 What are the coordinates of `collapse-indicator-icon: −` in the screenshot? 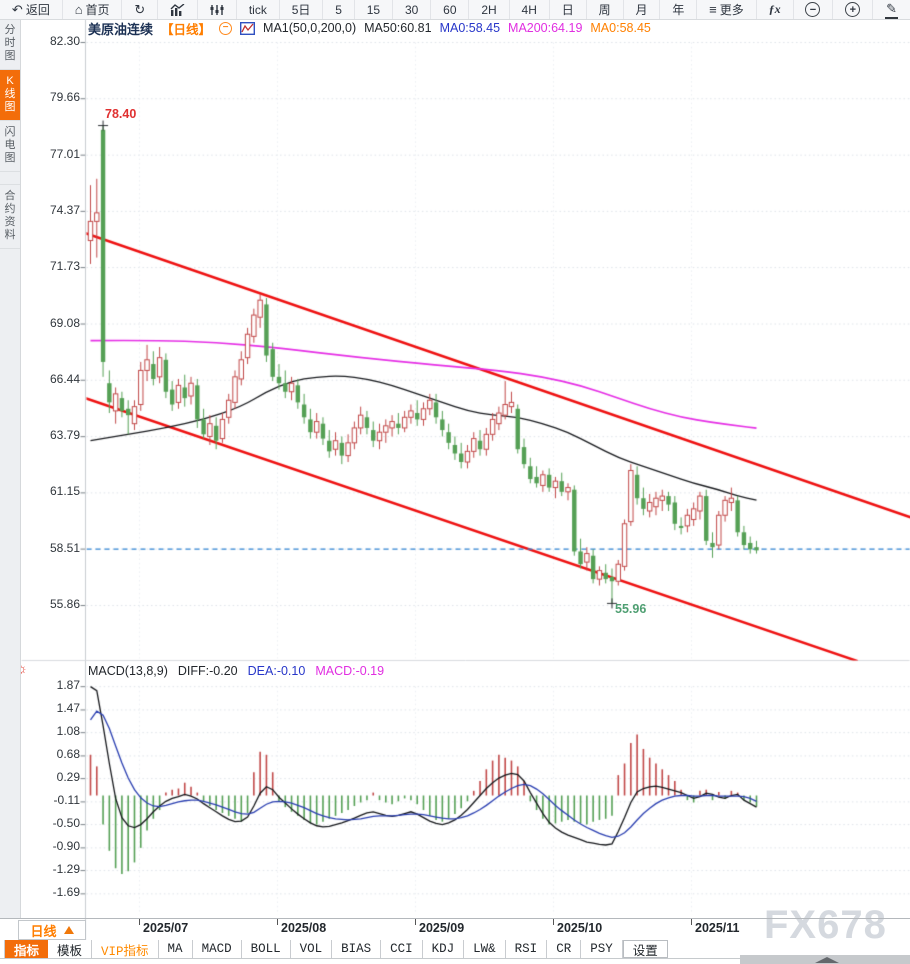 It's located at (226, 28).